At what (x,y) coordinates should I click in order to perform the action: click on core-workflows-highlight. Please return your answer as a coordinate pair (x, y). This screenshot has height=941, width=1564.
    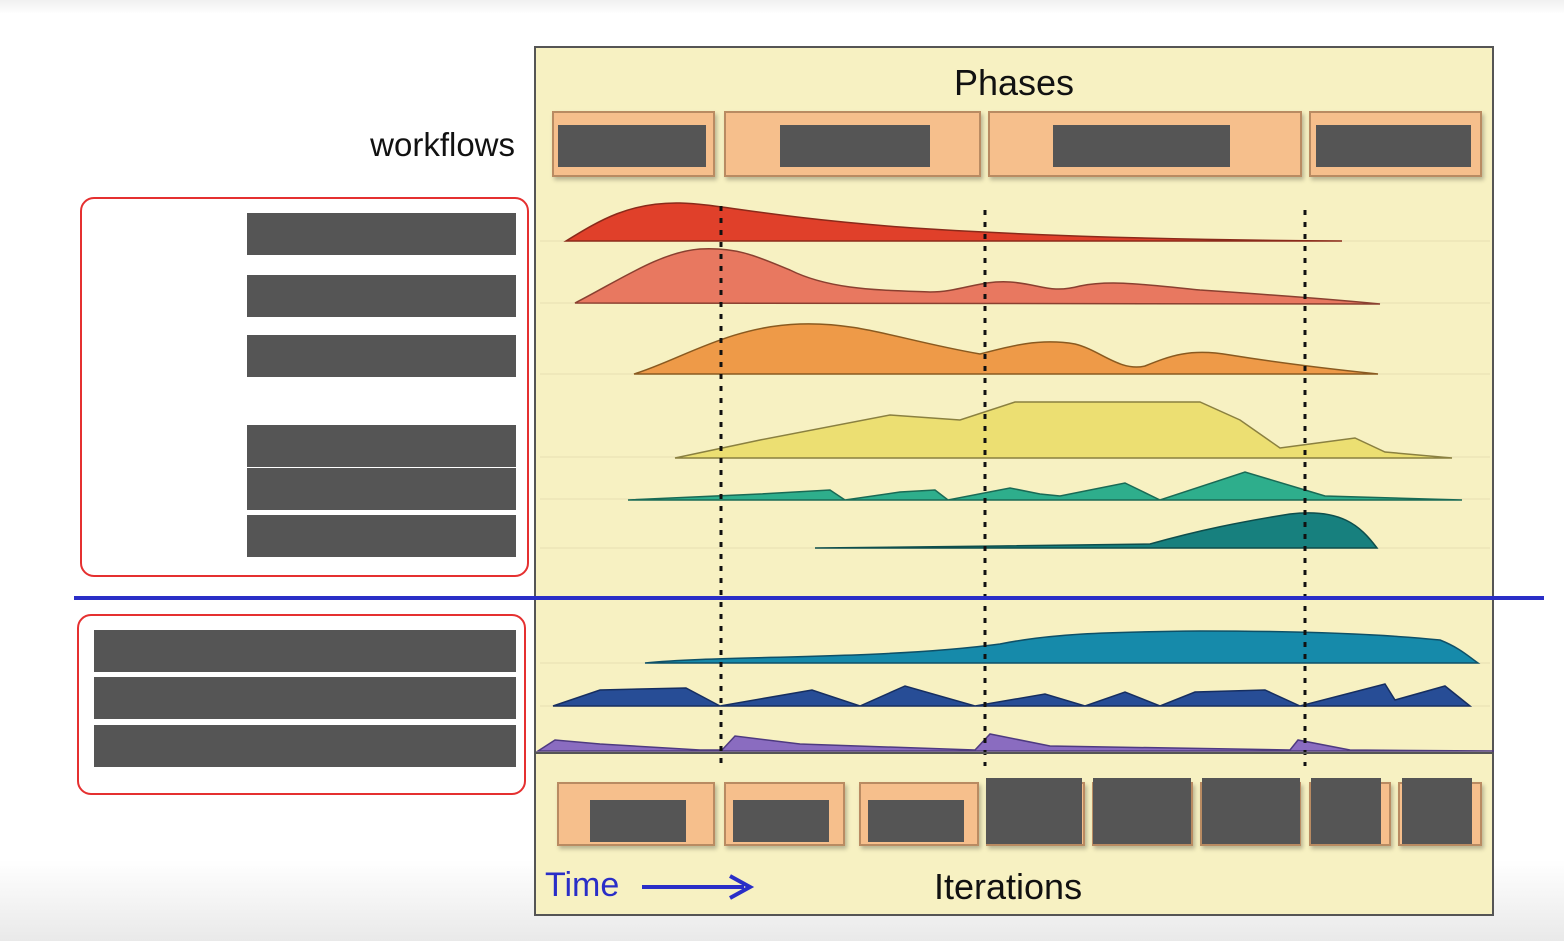
    Looking at the image, I should click on (304, 387).